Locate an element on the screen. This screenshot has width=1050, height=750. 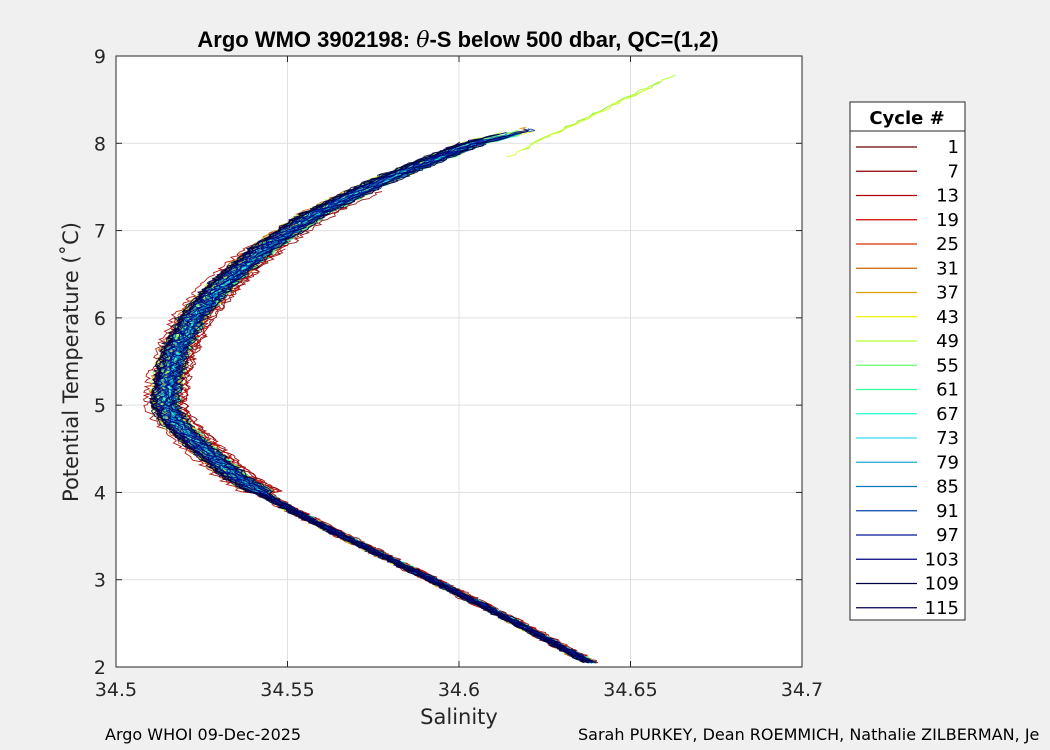
legend-label-cycle-7: 7 is located at coordinates (953, 171).